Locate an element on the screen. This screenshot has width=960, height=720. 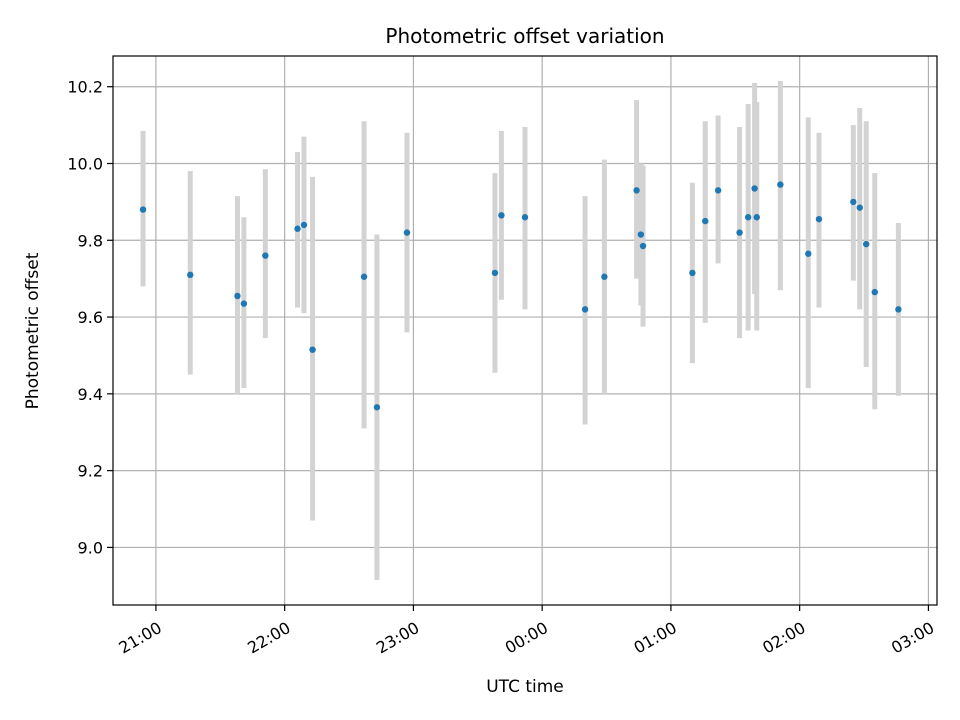
y-tick-label: 9.6 is located at coordinates (90, 317).